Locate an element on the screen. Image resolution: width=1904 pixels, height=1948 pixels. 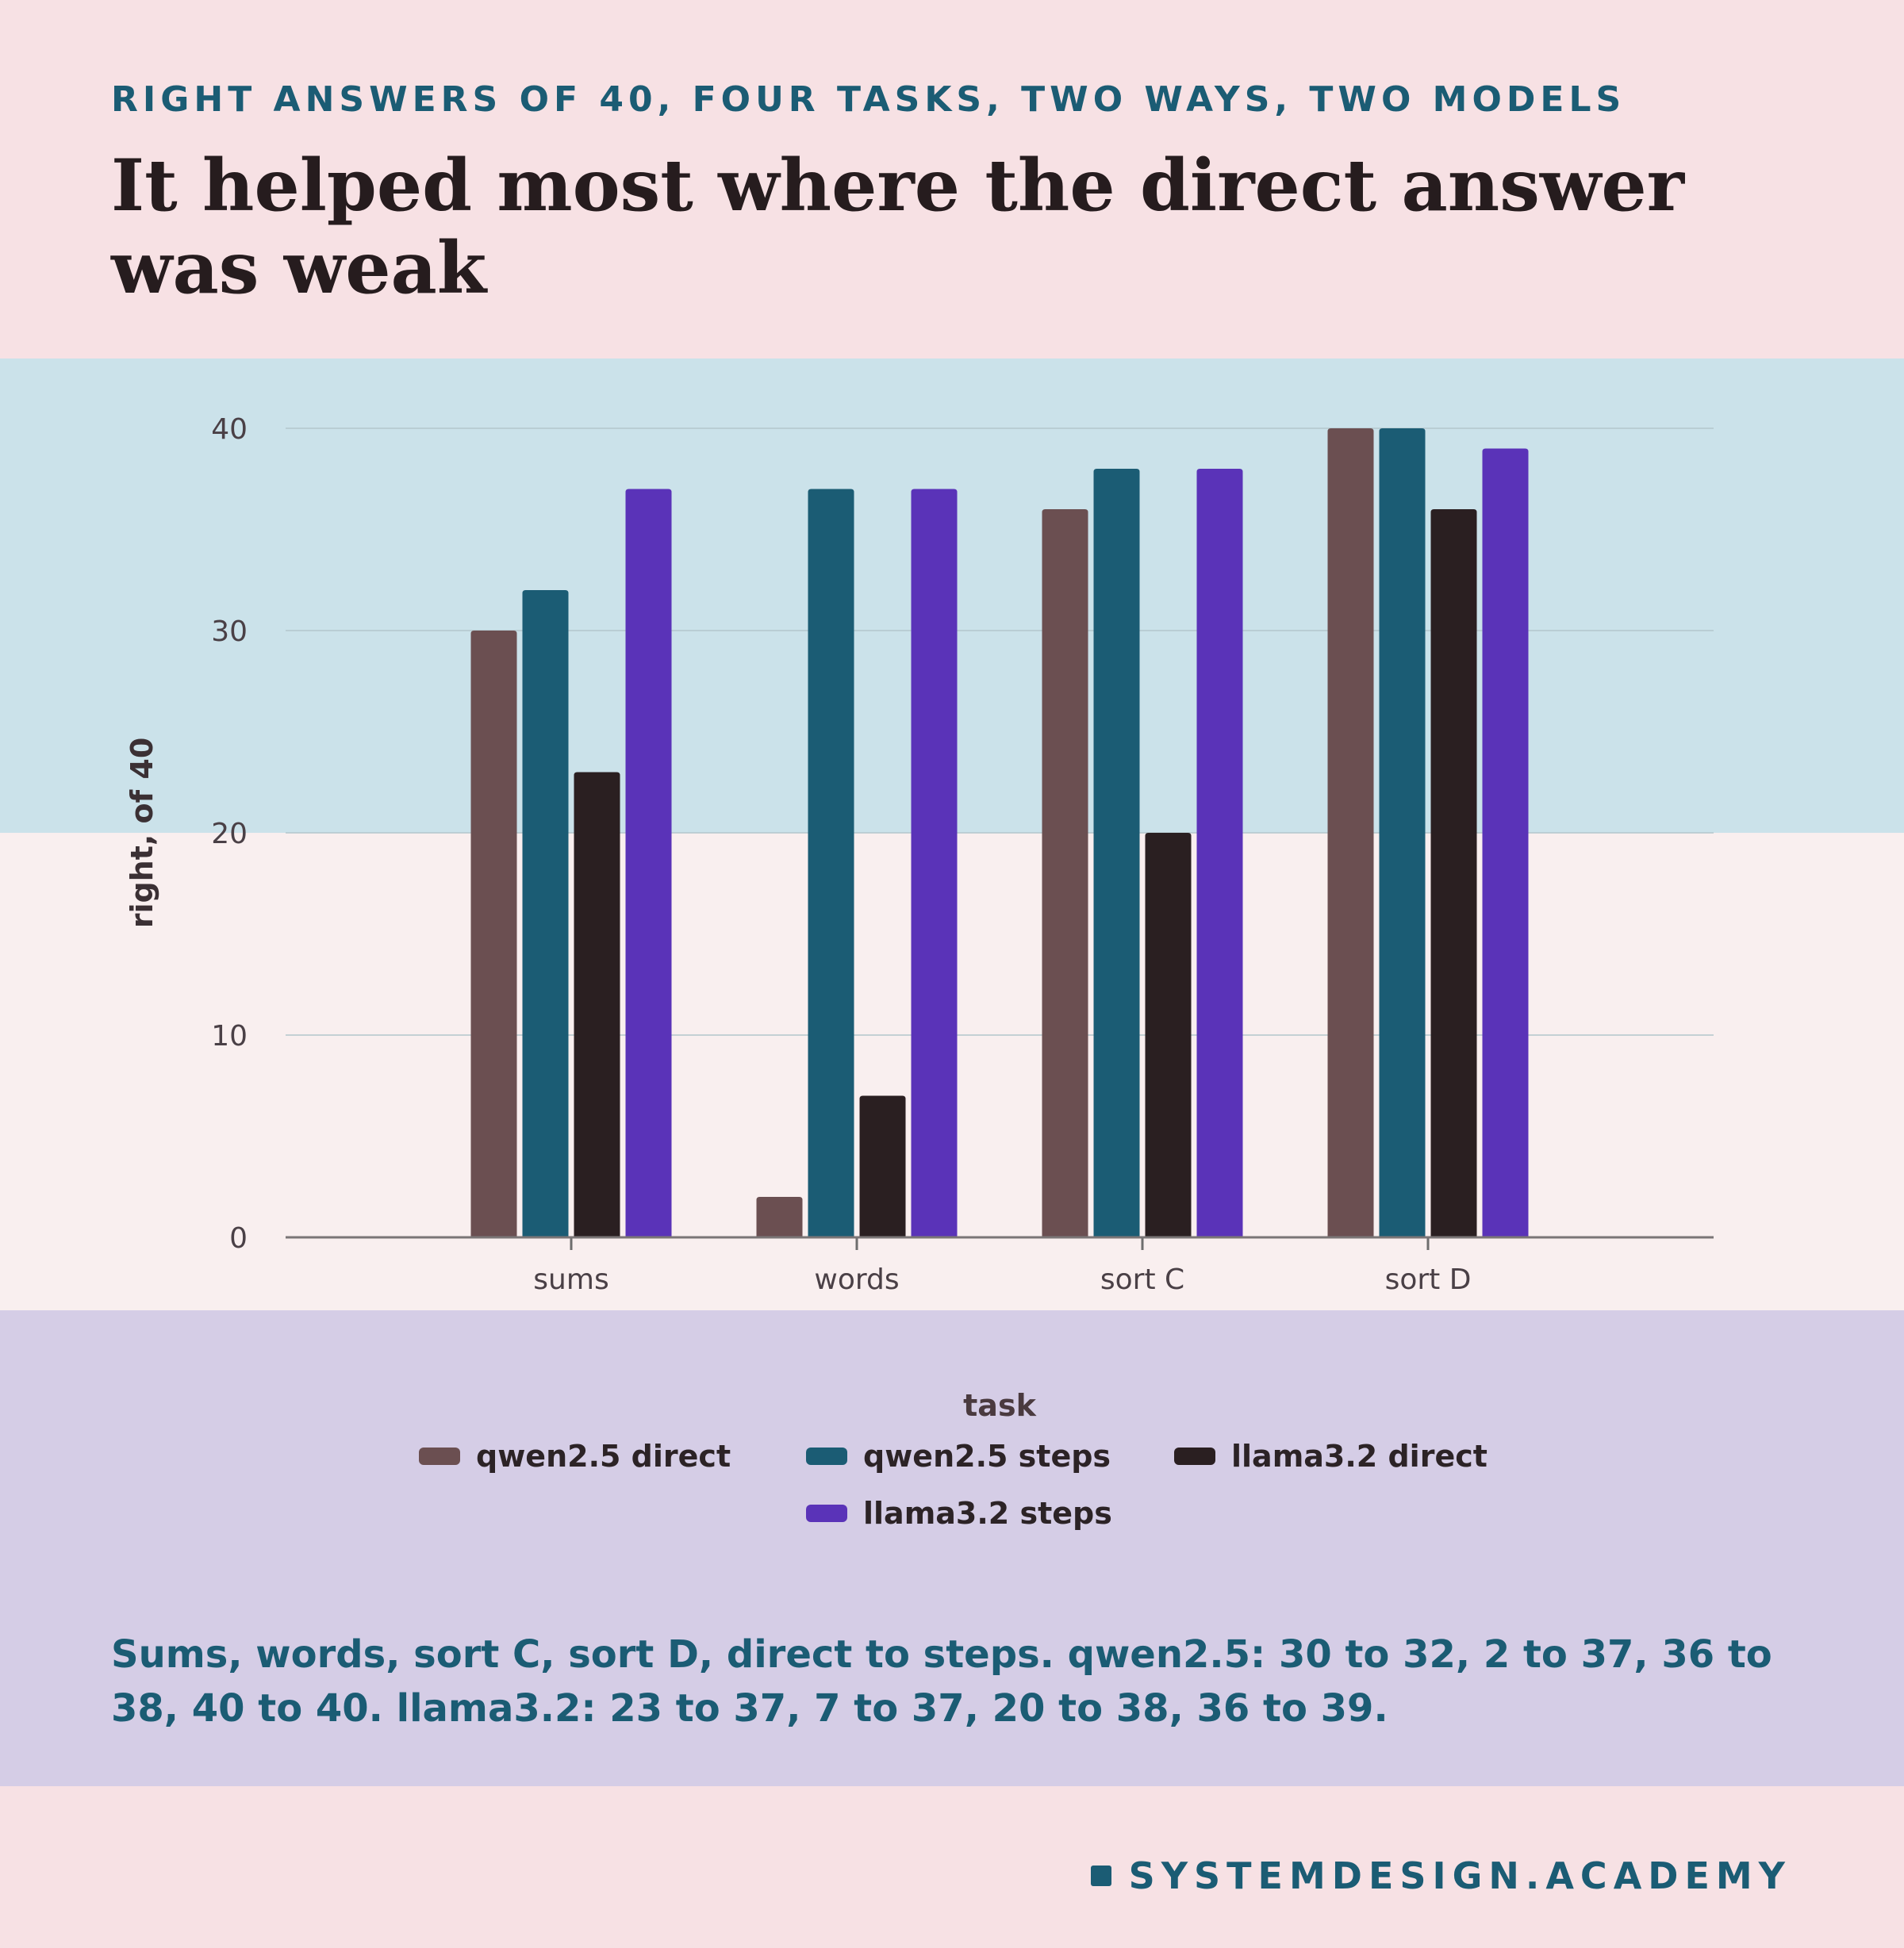
legend-item: qwen2.5 direct is located at coordinates (575, 1456).